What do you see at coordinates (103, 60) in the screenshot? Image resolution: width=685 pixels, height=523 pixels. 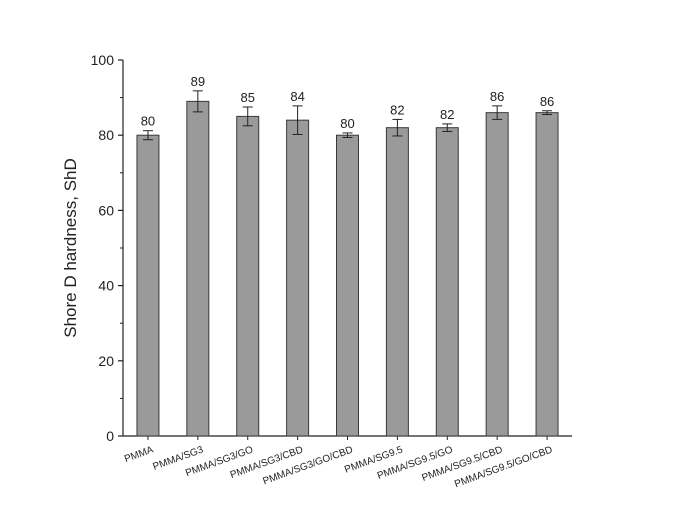 I see `y-tick-label: 100` at bounding box center [103, 60].